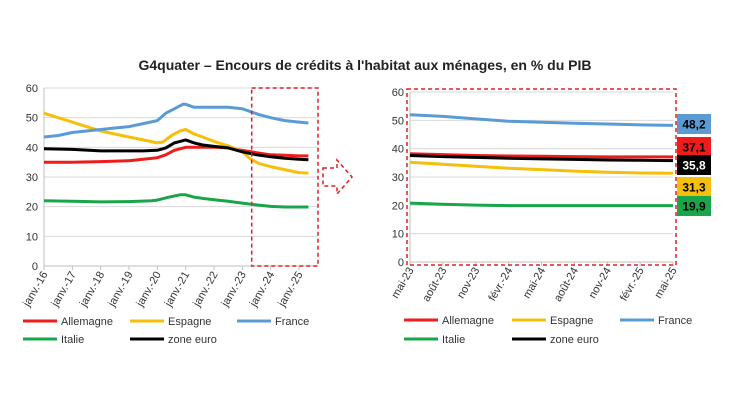 The image size is (730, 410). Describe the element at coordinates (468, 283) in the screenshot. I see `x-tick-label: nov-23` at that location.